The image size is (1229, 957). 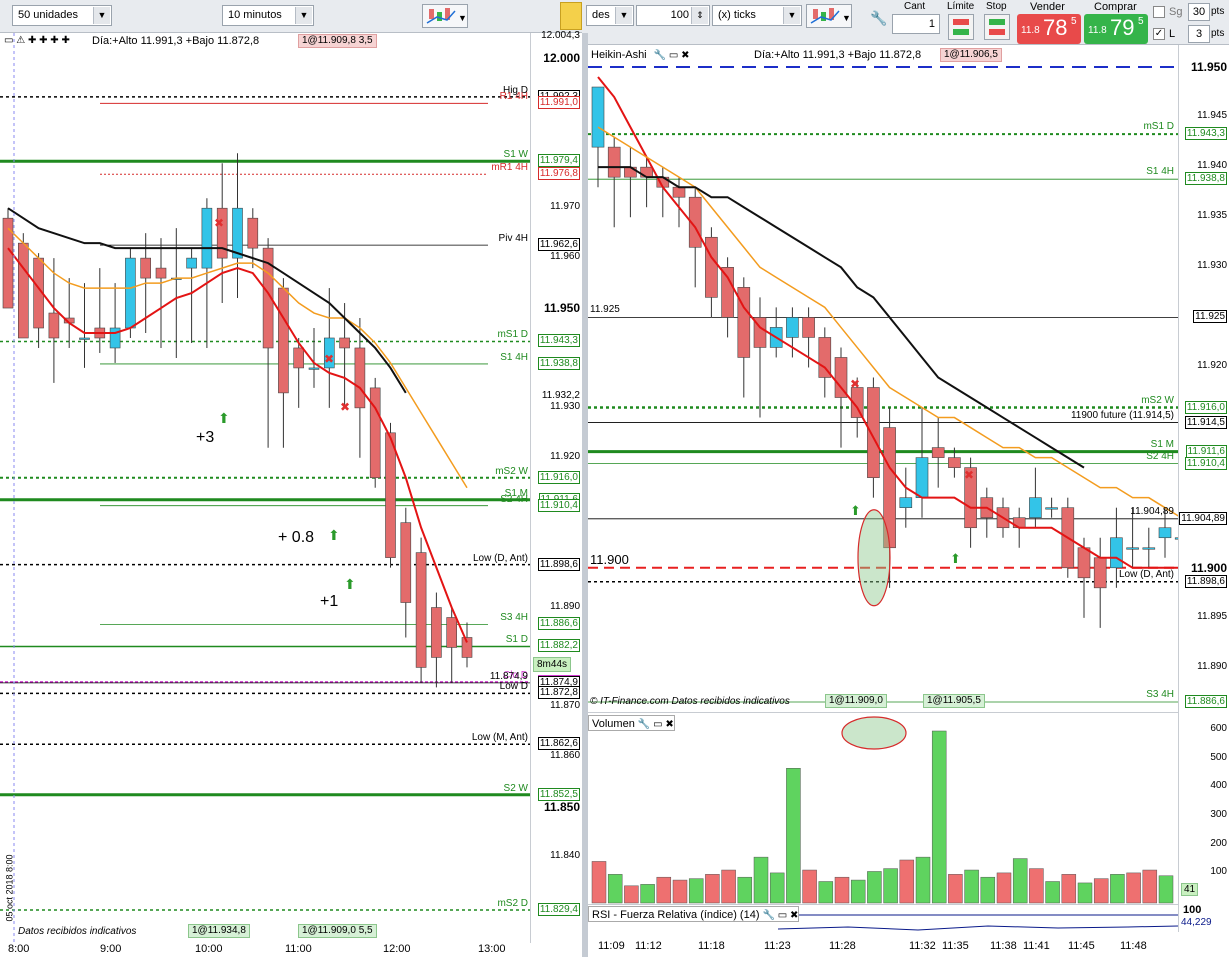 I want to click on l-value: 3, so click(x=1199, y=34).